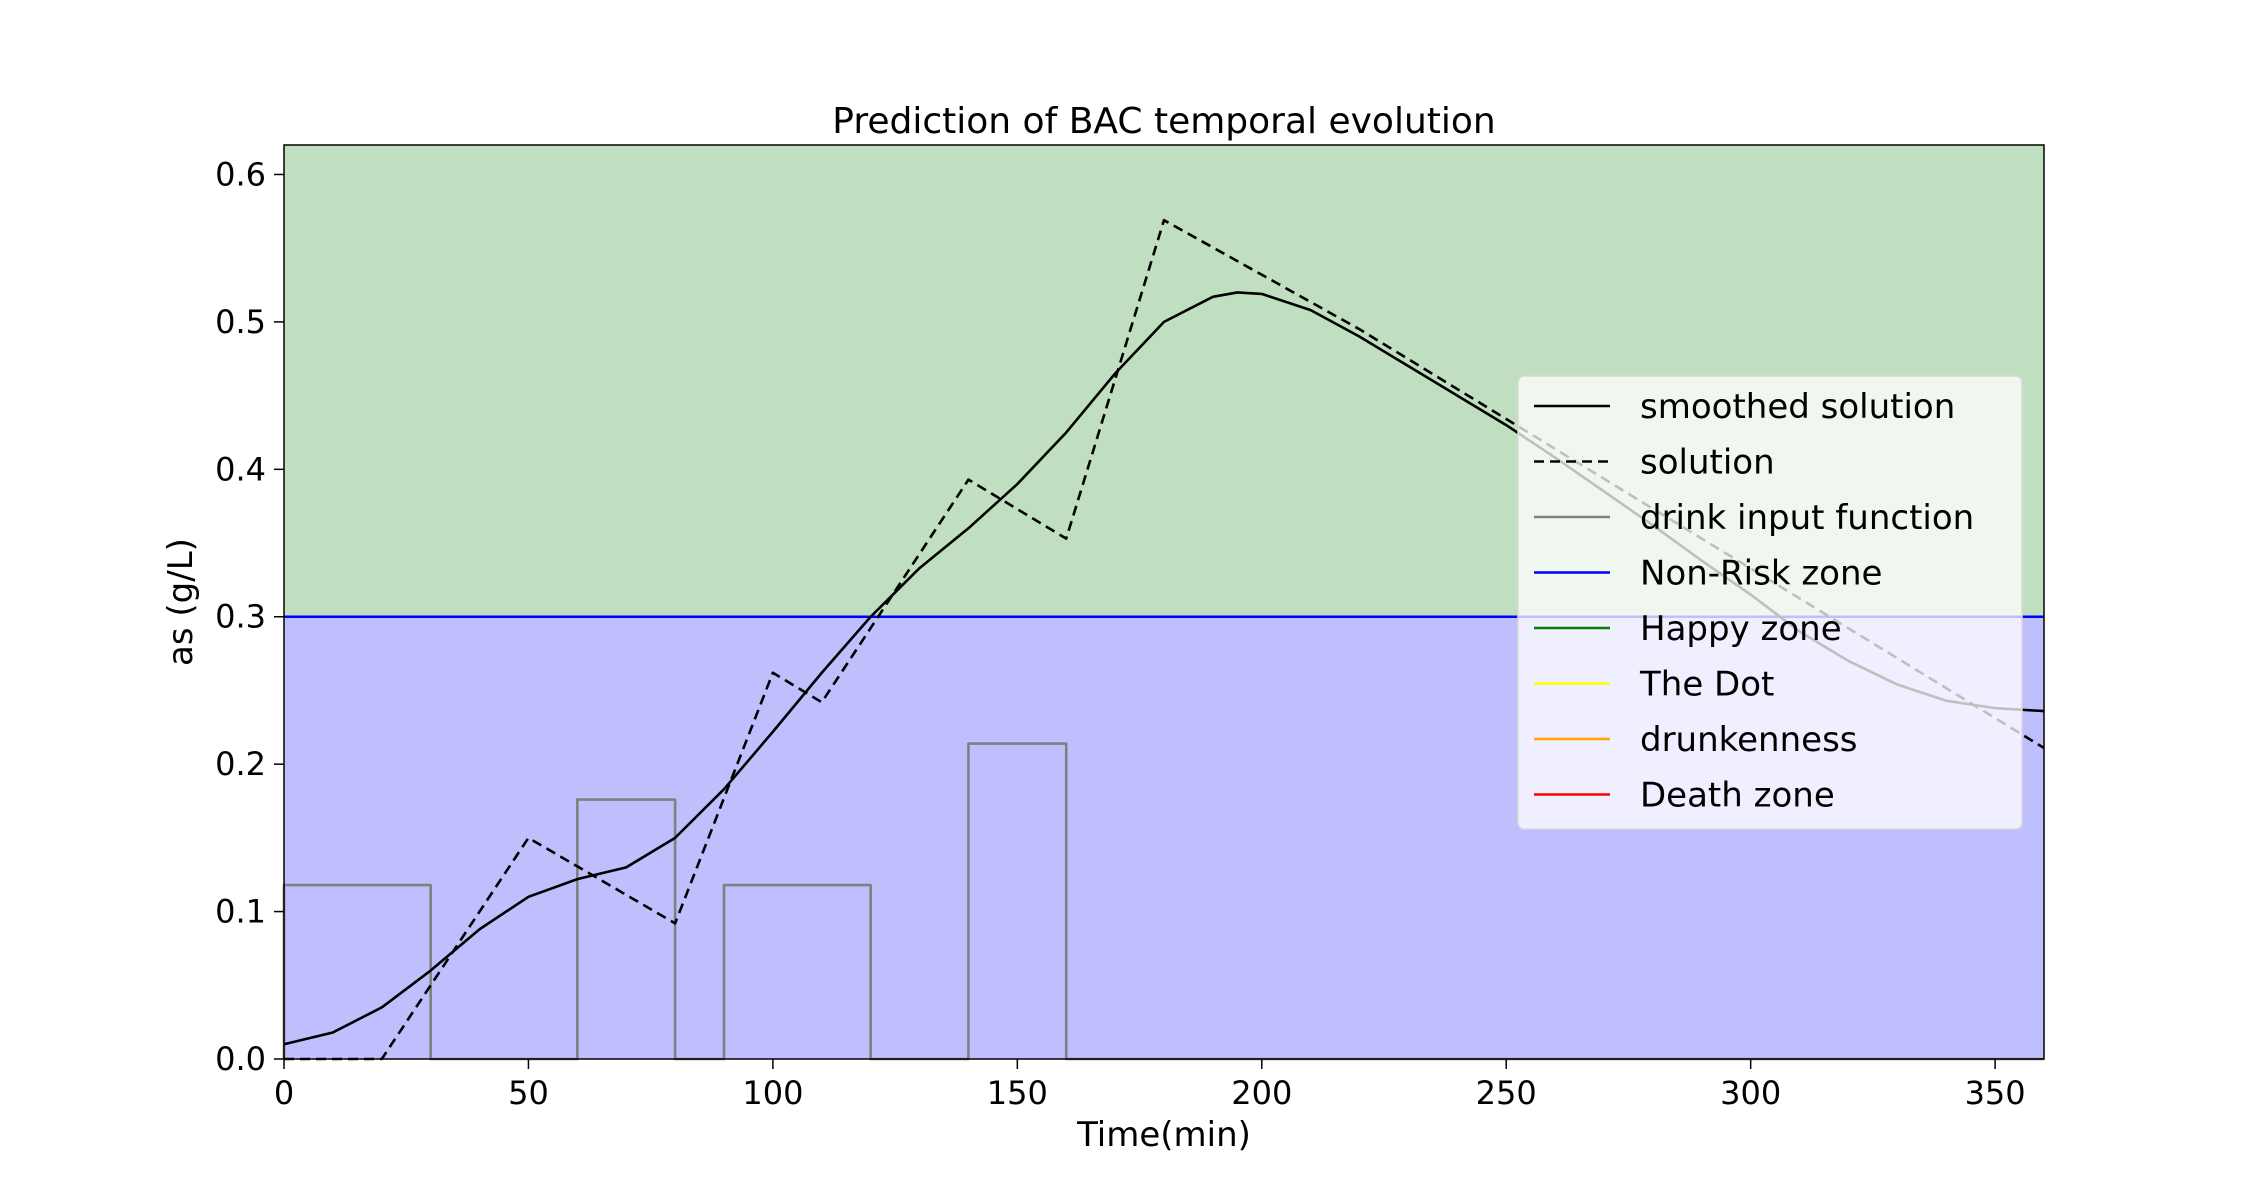 This screenshot has height=1200, width=2250. Describe the element at coordinates (1761, 574) in the screenshot. I see `legend-label: Non-Risk zone` at that location.